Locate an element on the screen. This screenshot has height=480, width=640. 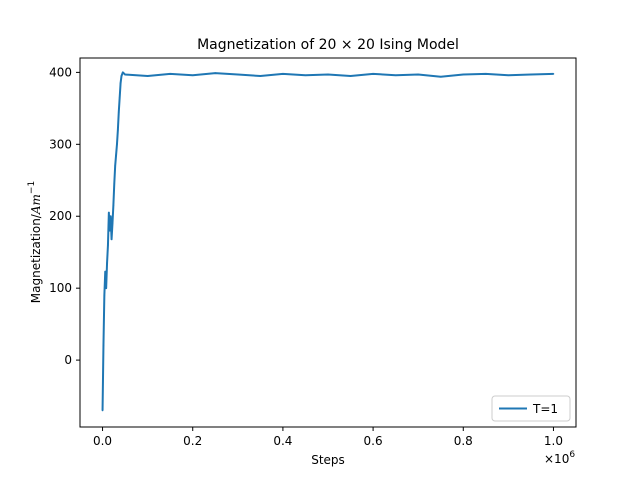
y-axis-label-unit: Am is located at coordinates (36, 204).